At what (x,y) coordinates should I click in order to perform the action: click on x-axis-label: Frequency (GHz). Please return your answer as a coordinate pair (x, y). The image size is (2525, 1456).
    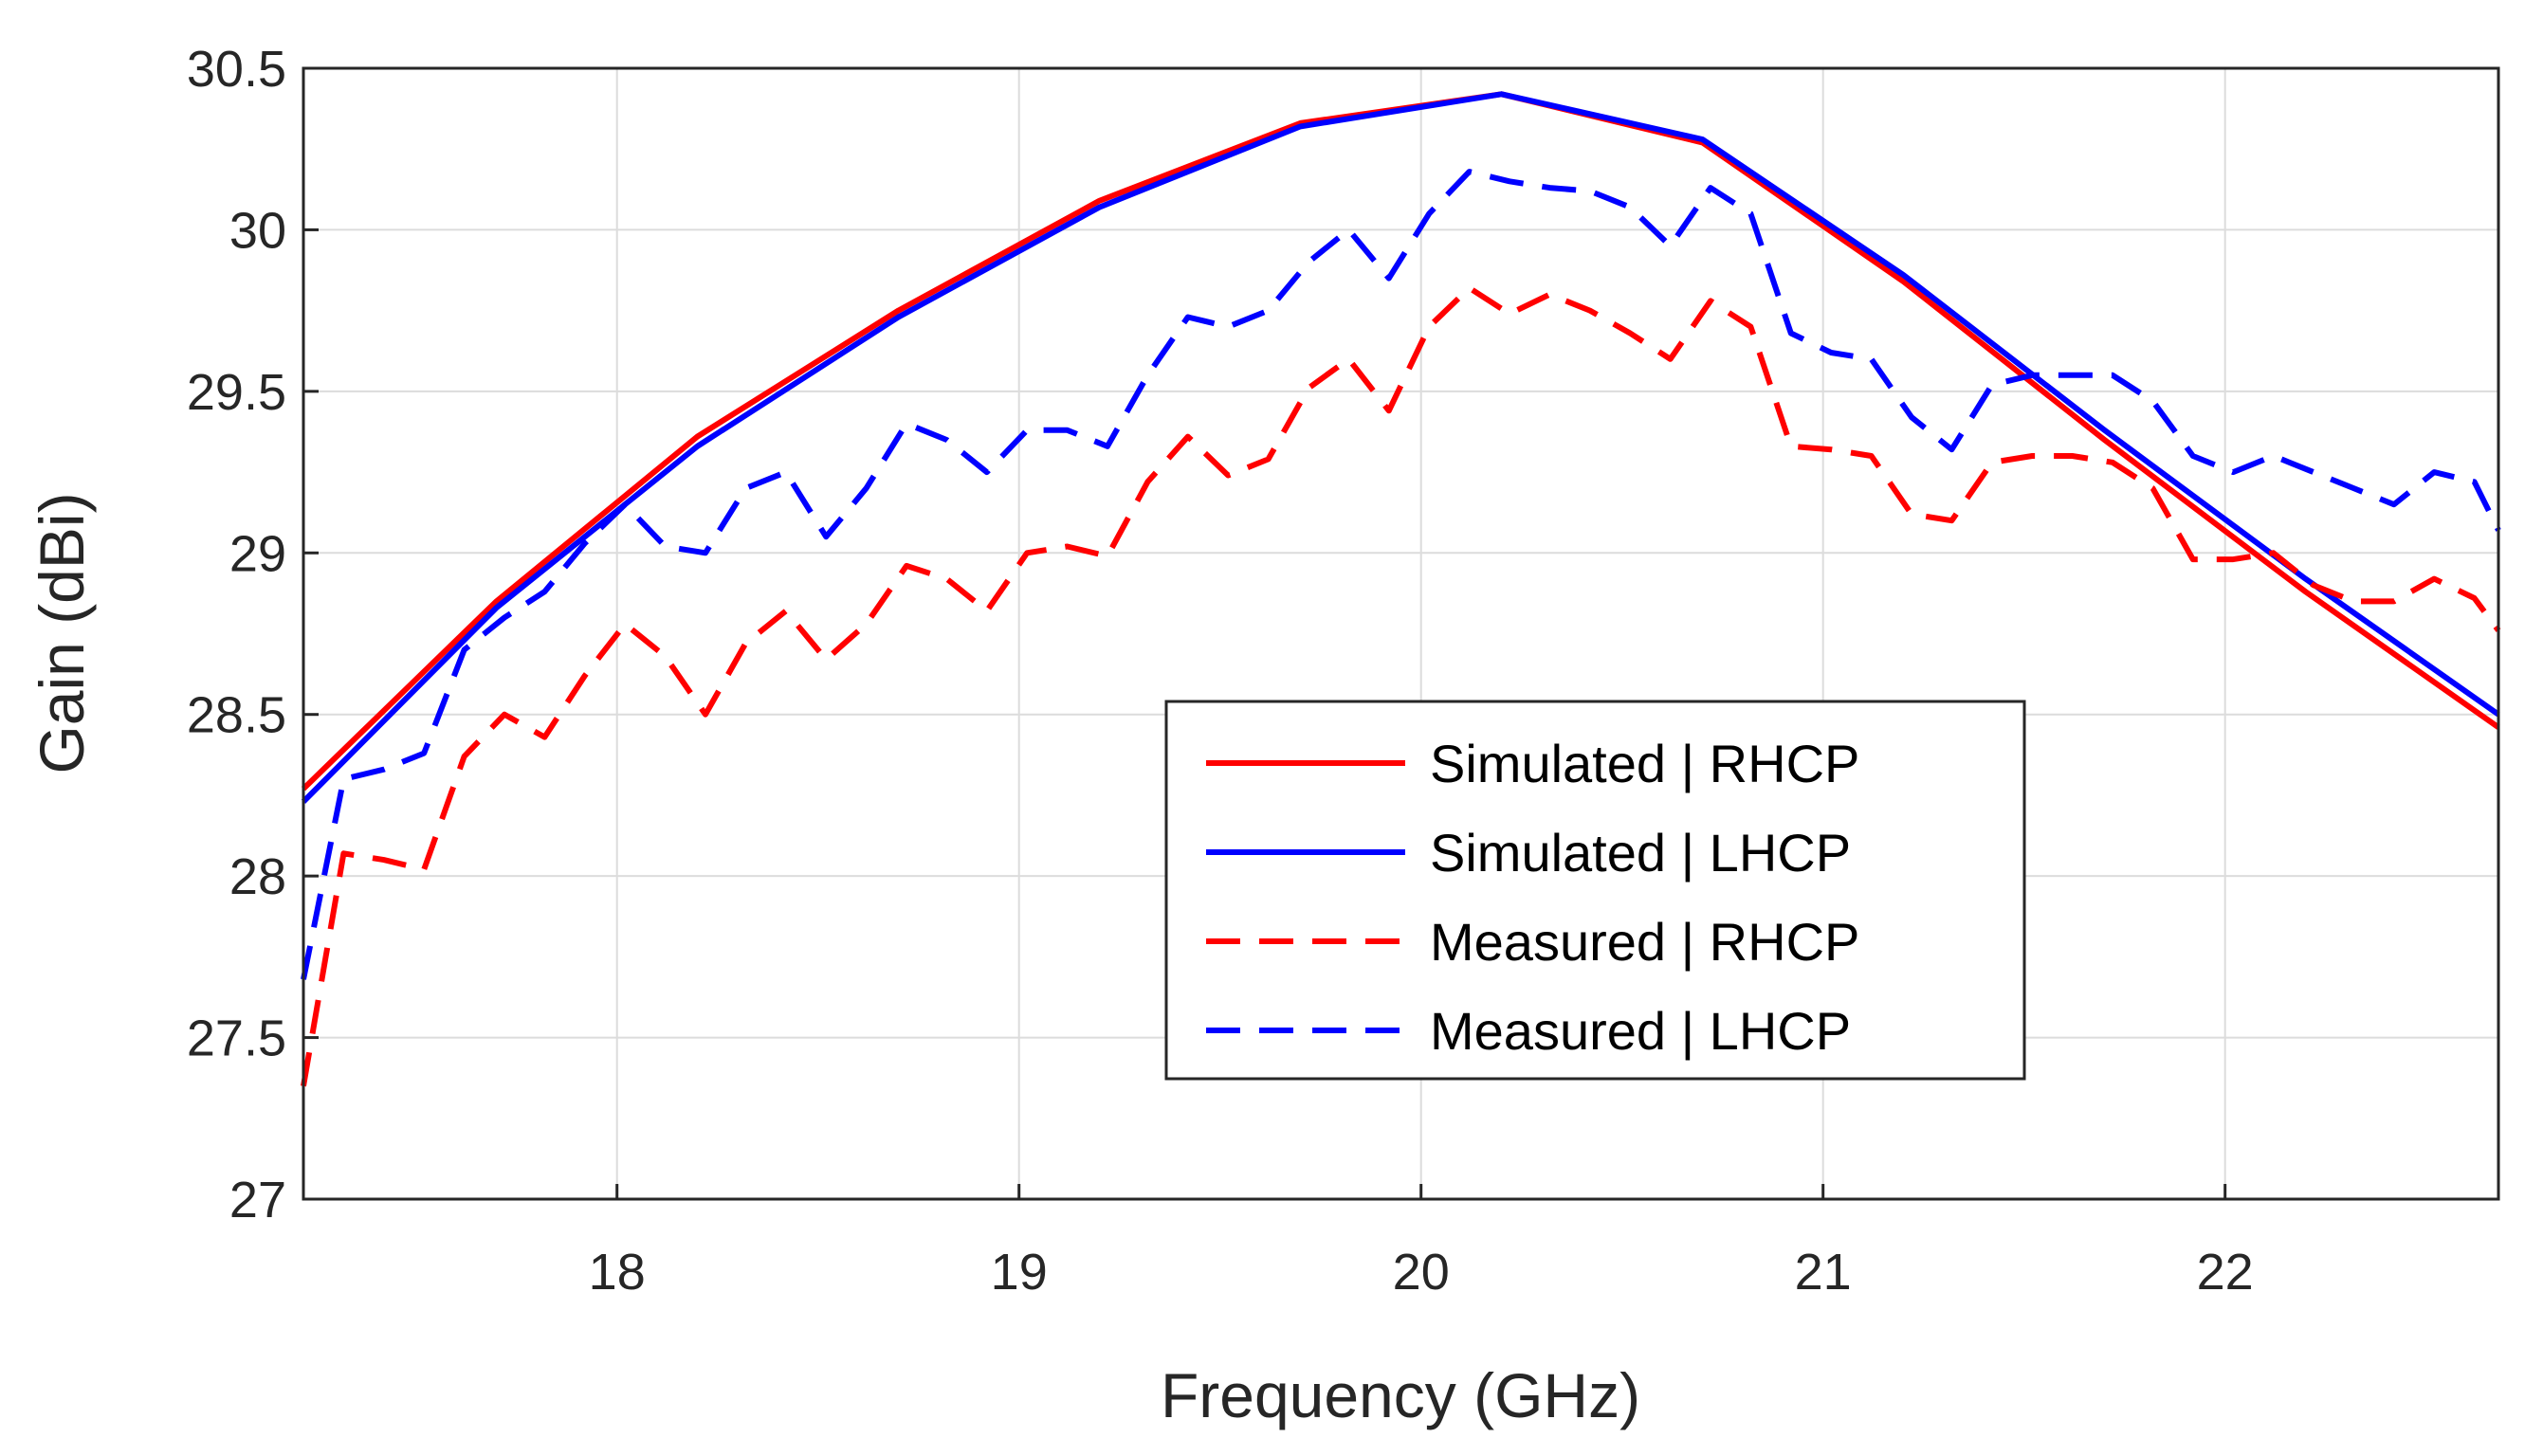
    Looking at the image, I should click on (1400, 1395).